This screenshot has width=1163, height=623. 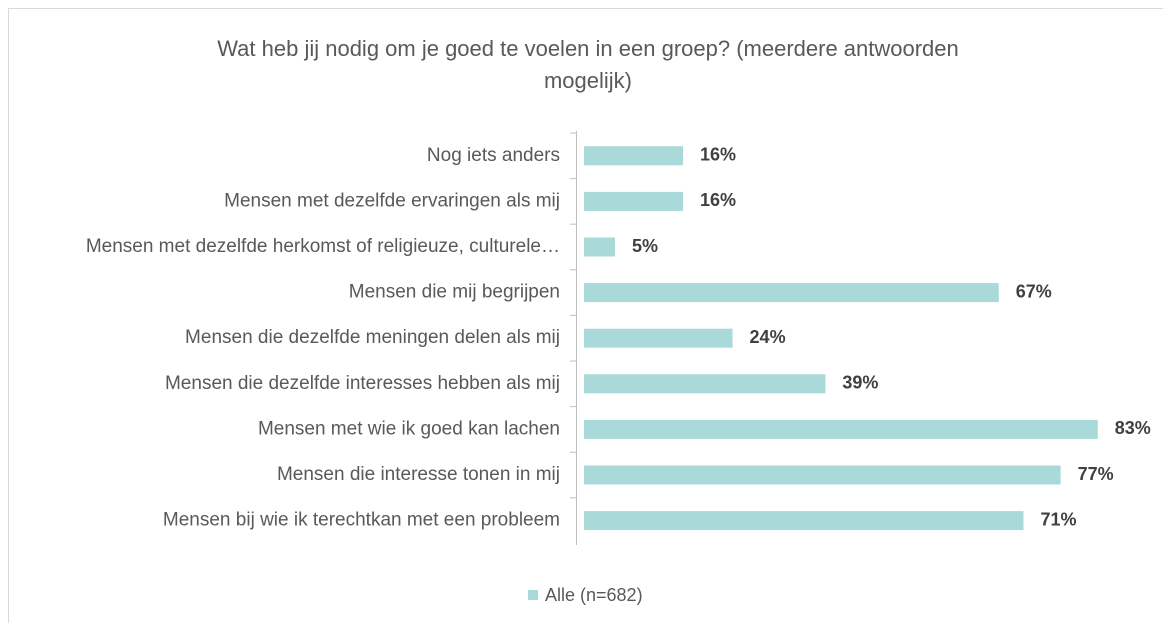 I want to click on data-label: 77%, so click(x=1096, y=474).